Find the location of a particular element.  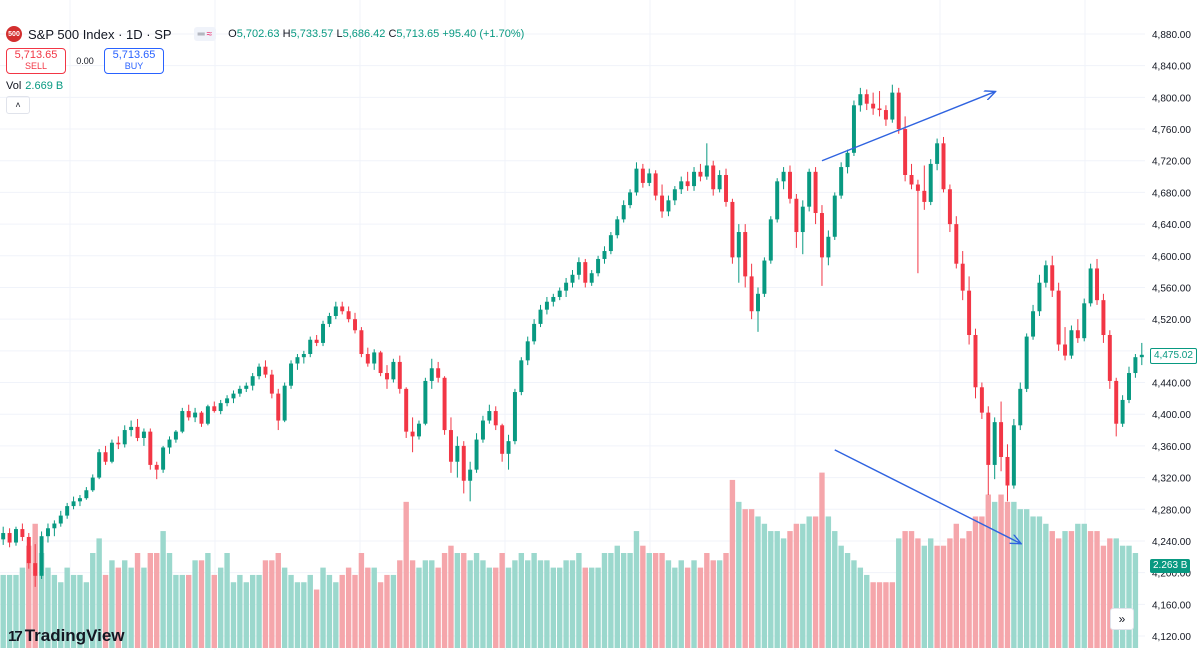

sell-button: 5,713.65 SELL is located at coordinates (36, 61).